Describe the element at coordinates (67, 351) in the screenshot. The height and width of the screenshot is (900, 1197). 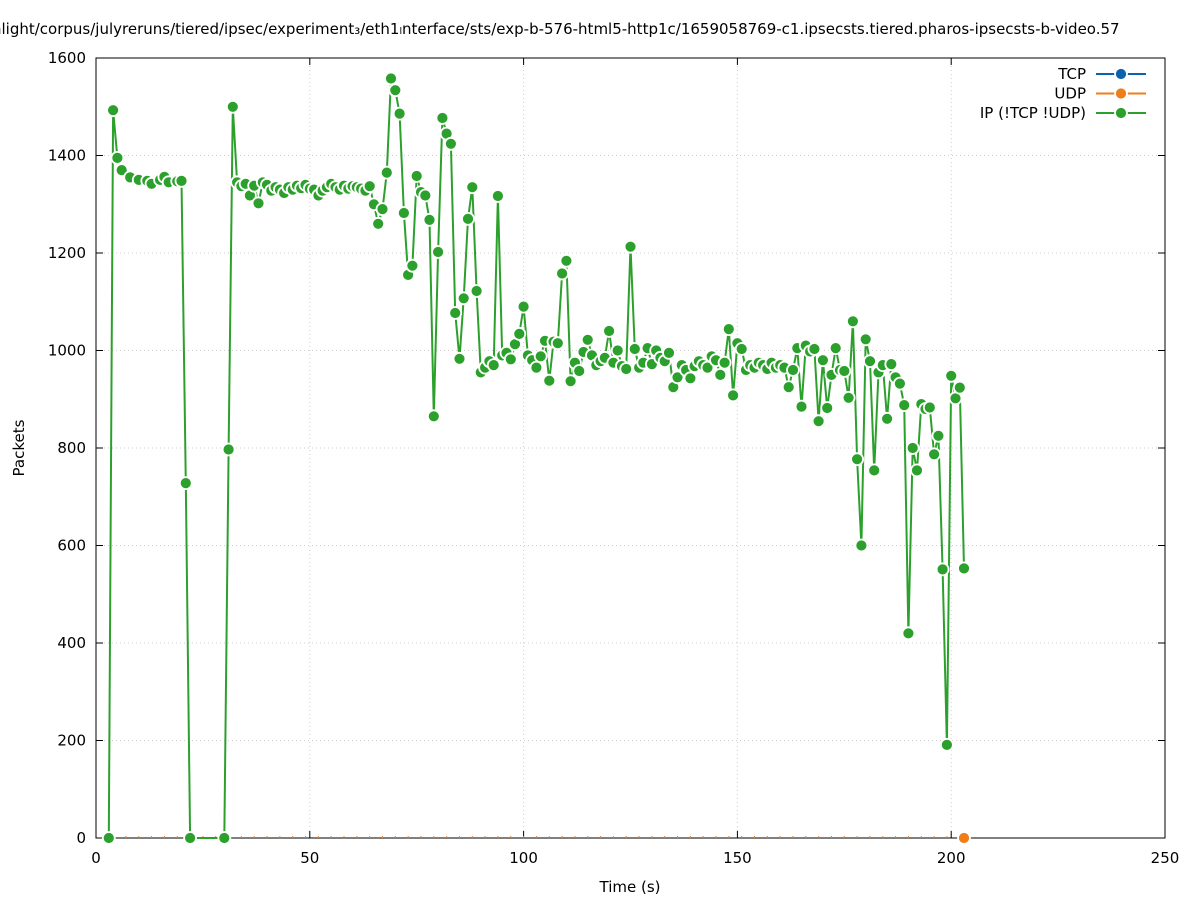
I see `y-tick-label: 1000` at that location.